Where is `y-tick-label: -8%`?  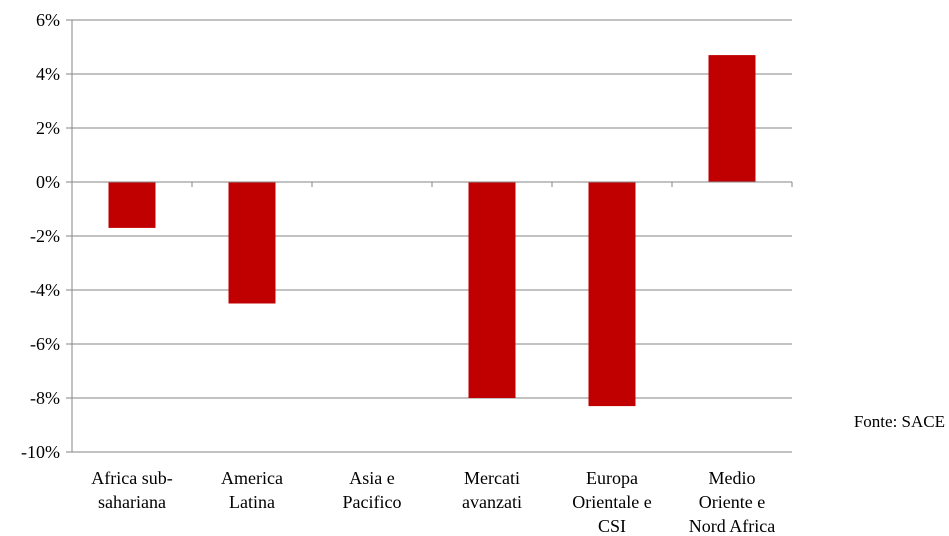 y-tick-label: -8% is located at coordinates (45, 398).